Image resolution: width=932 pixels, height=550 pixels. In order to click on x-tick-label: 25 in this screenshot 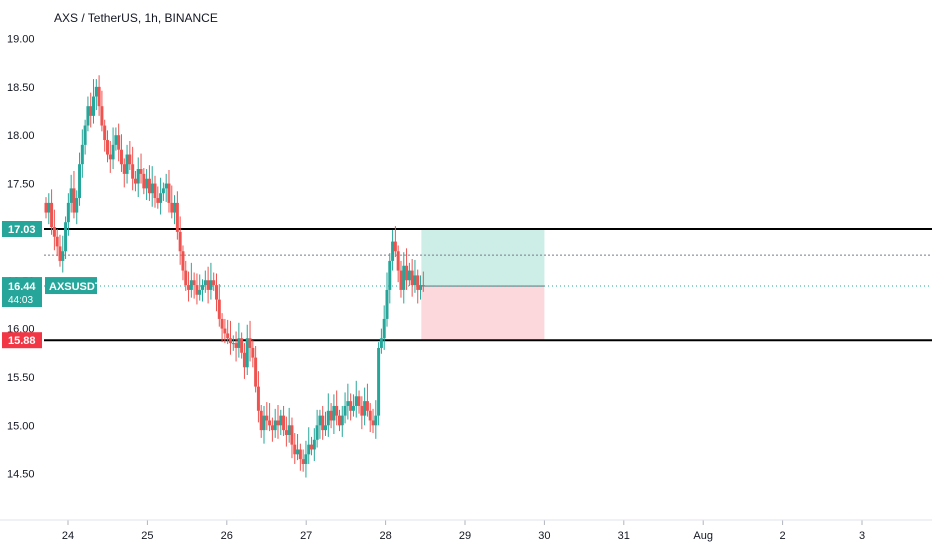, I will do `click(147, 536)`.